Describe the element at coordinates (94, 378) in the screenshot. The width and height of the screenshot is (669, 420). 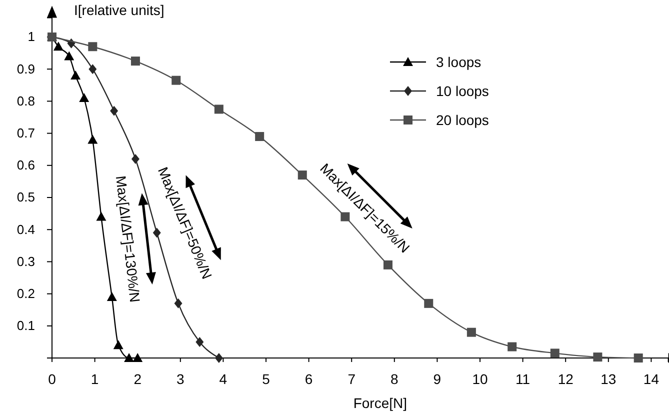
I see `x-tick-label: 1` at that location.